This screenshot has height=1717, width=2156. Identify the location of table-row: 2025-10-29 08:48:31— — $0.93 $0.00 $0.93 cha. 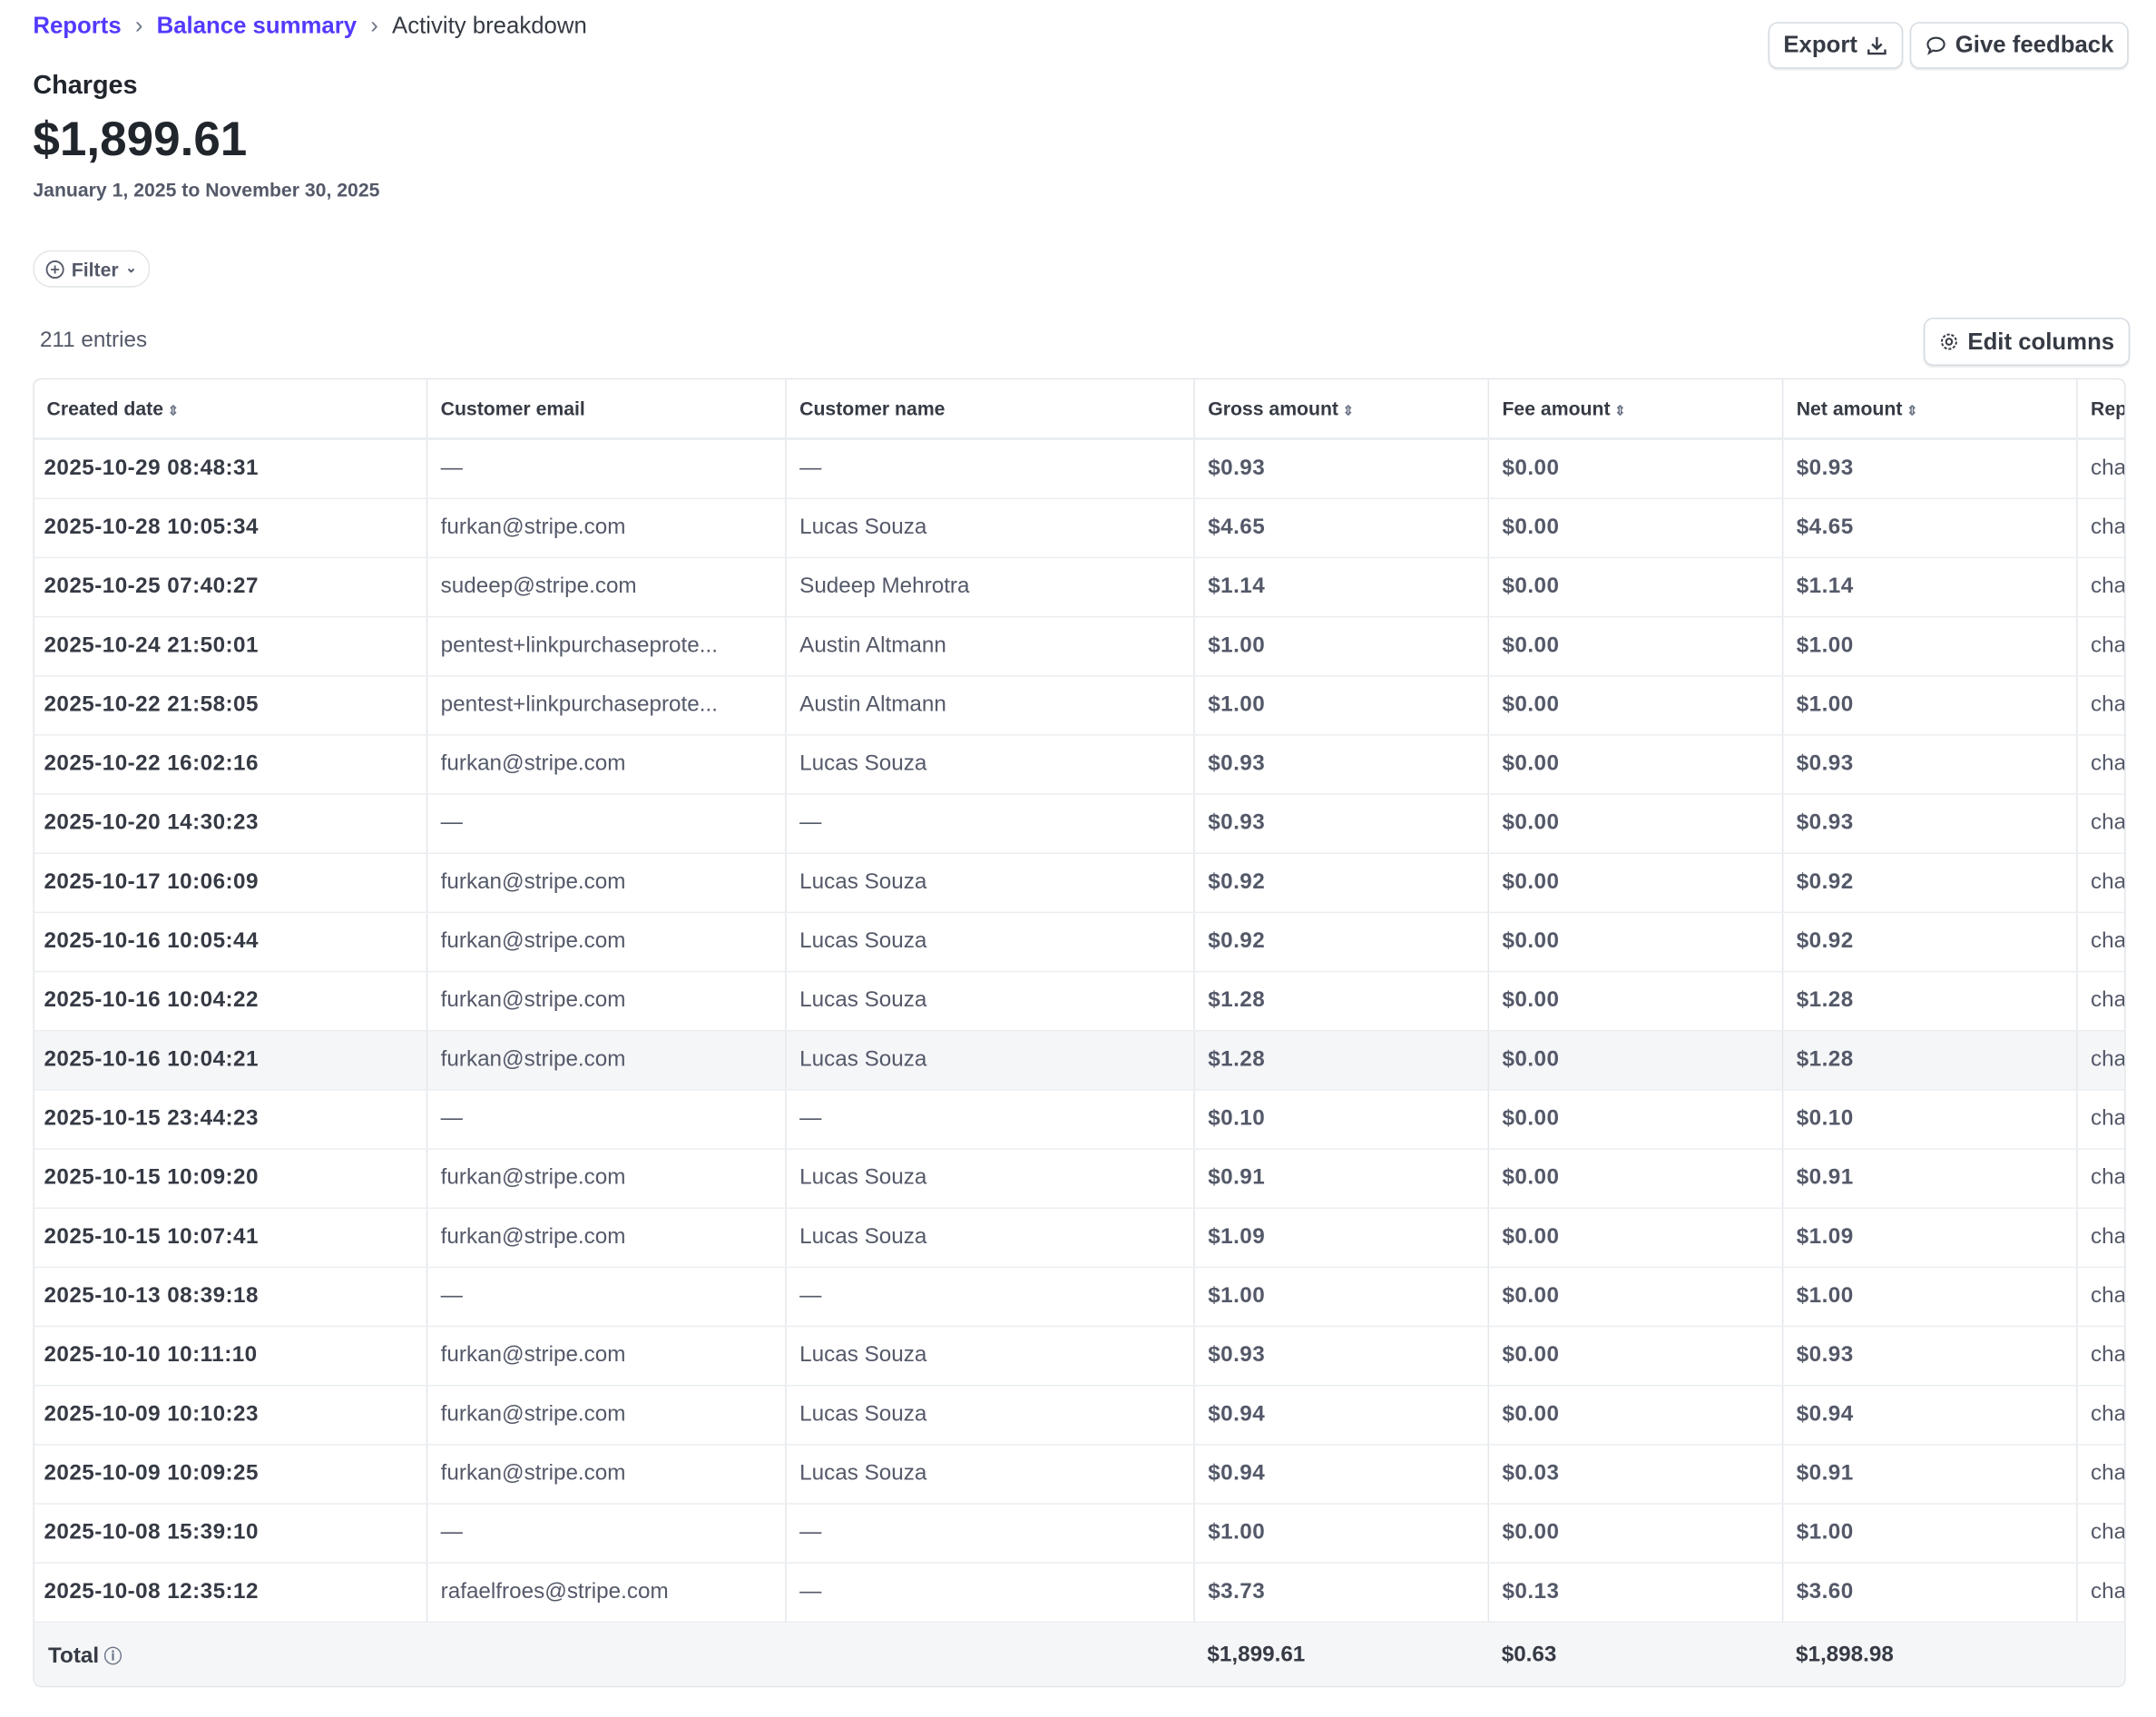
(1079, 469).